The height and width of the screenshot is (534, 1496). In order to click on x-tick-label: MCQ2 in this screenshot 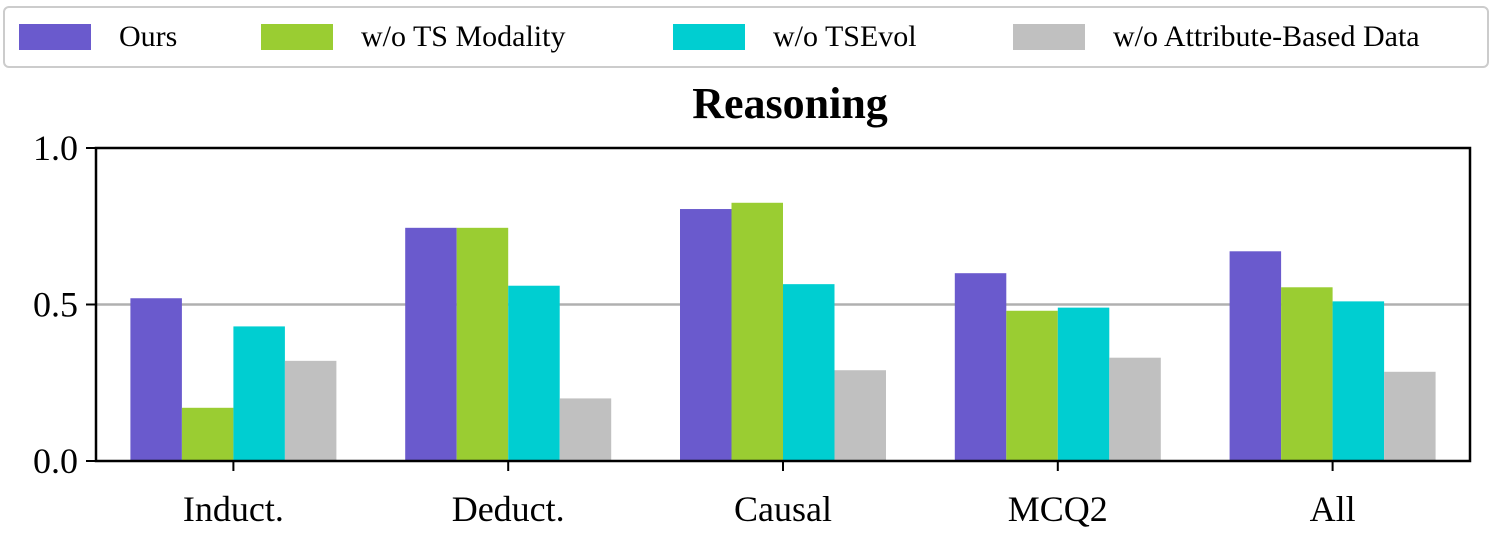, I will do `click(1058, 509)`.